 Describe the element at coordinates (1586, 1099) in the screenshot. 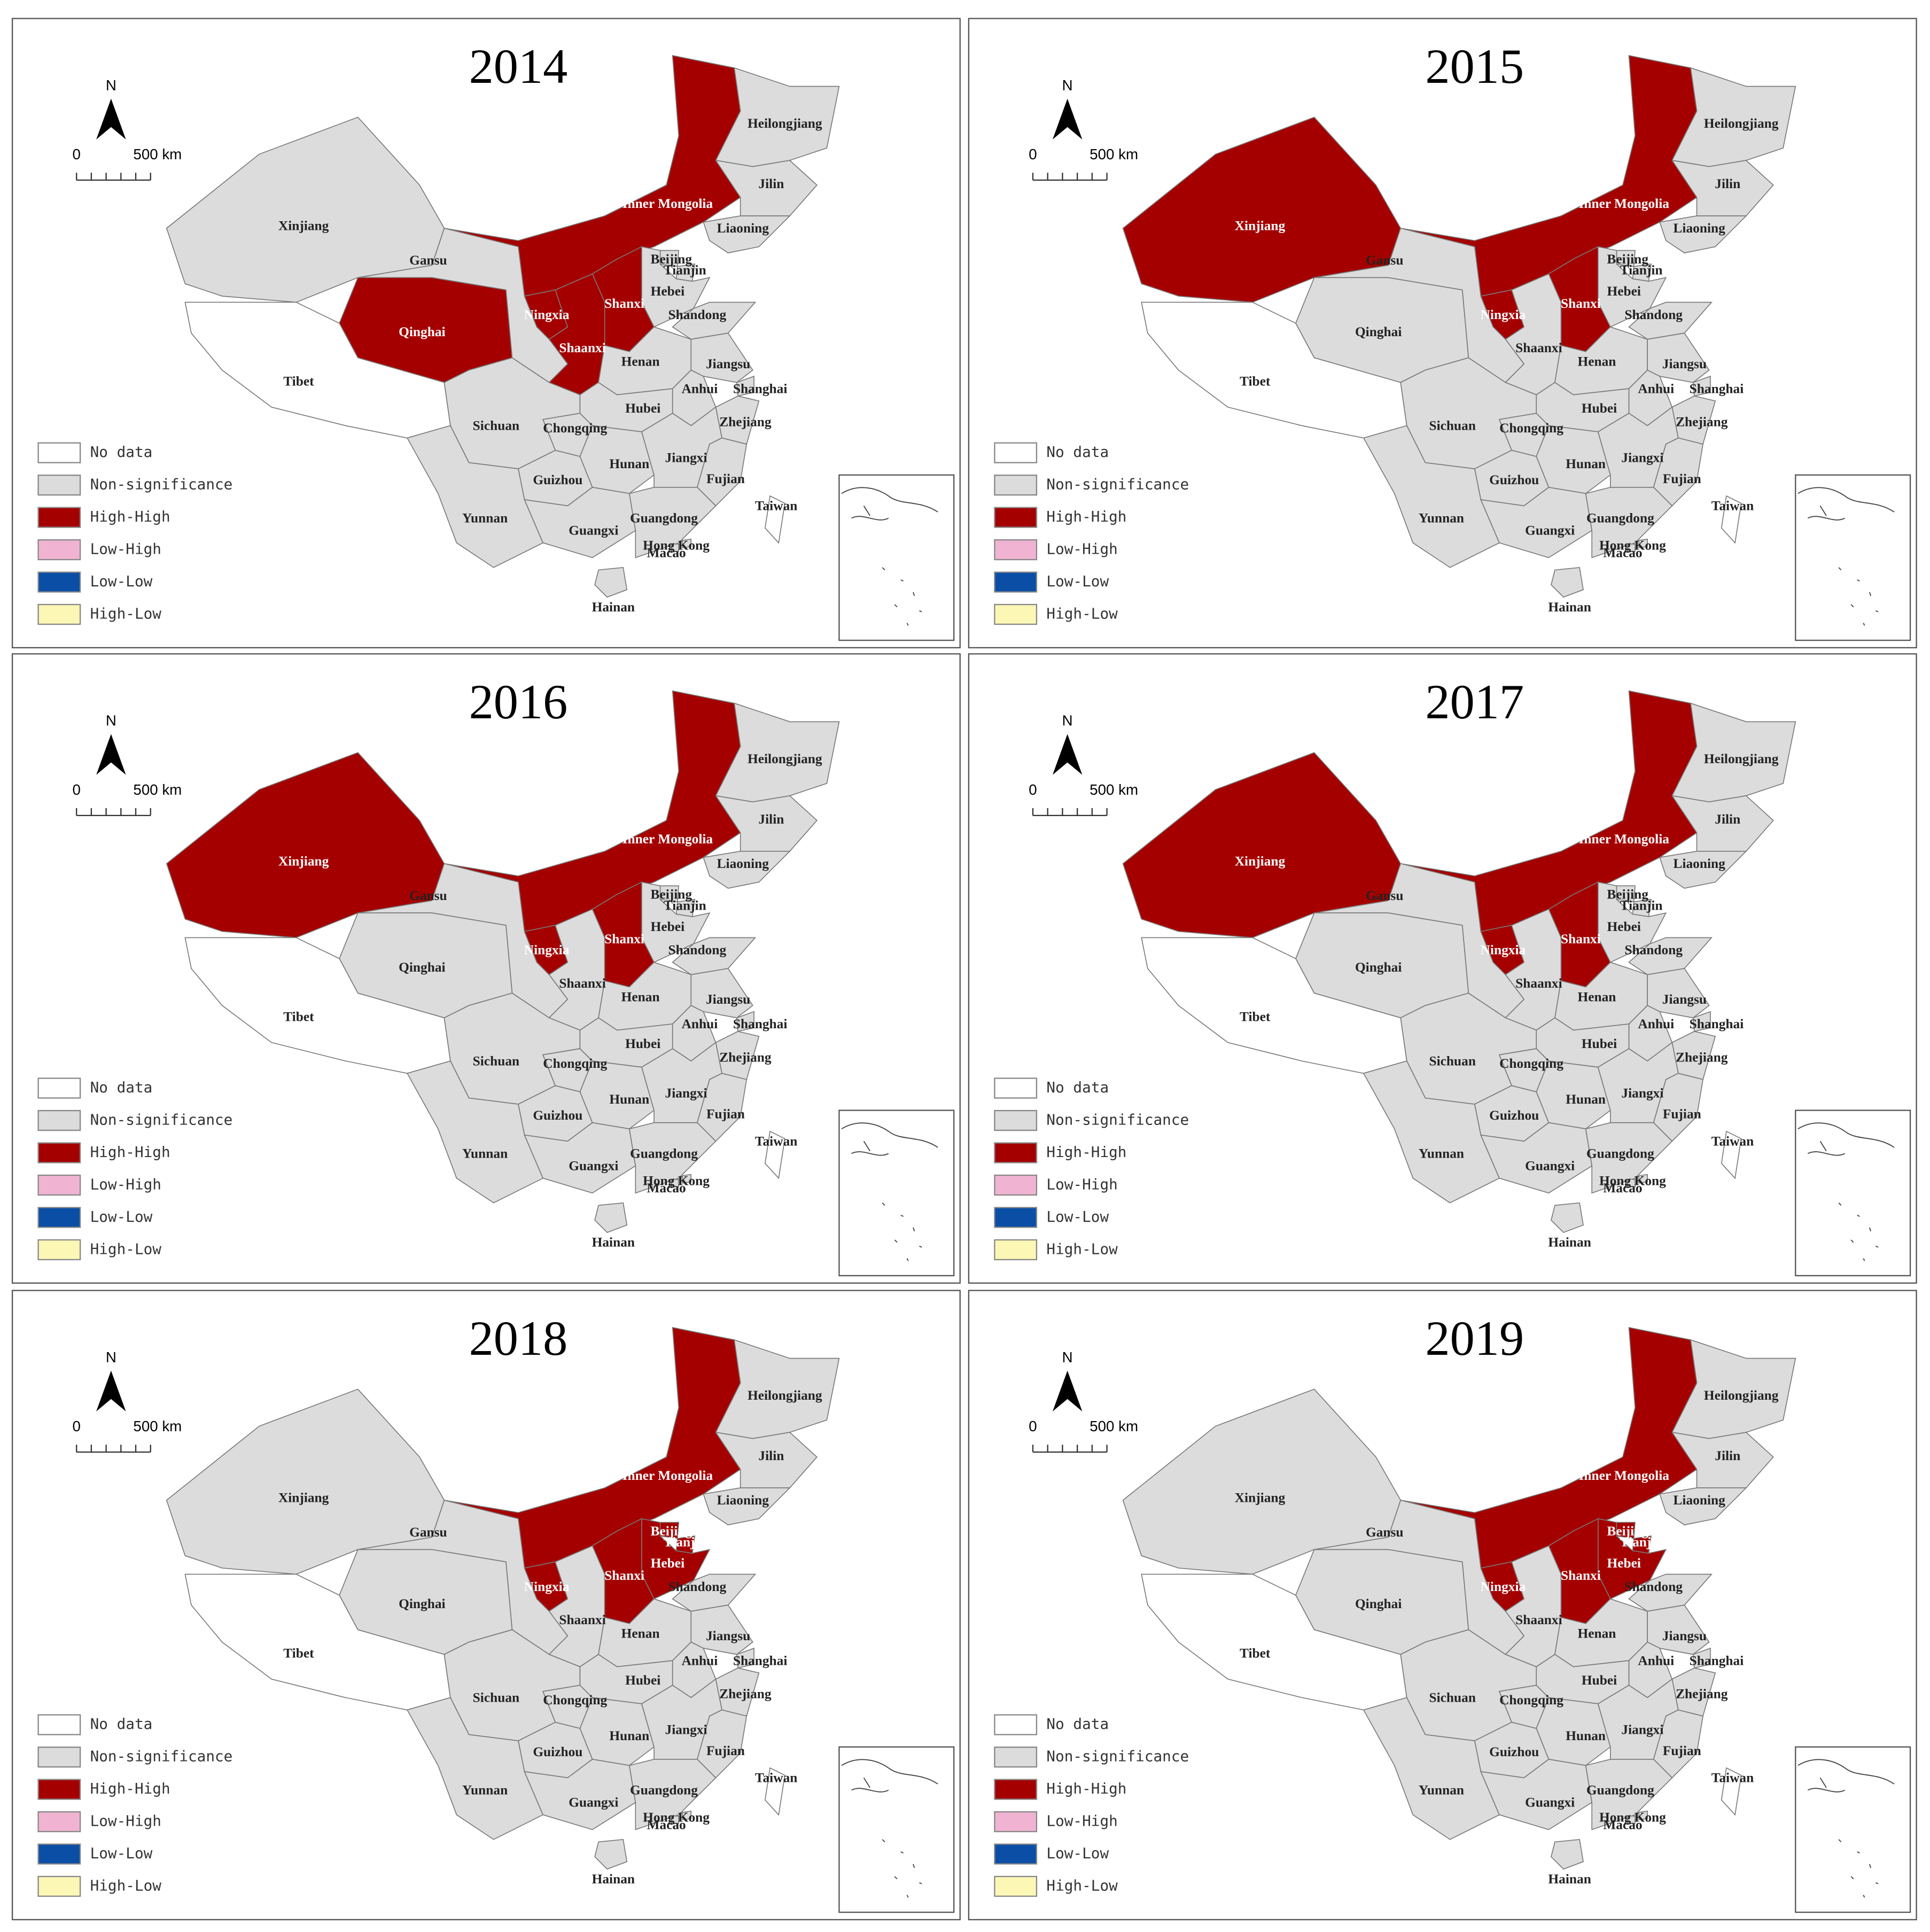

I see `province-label: Hunan` at that location.